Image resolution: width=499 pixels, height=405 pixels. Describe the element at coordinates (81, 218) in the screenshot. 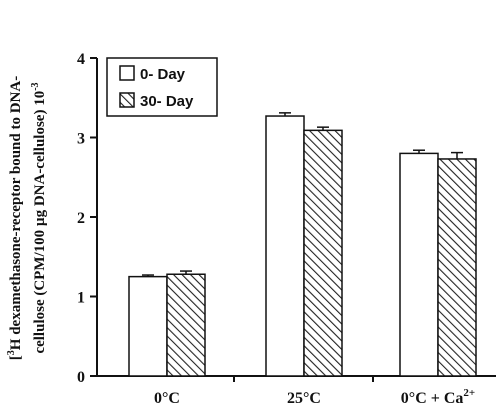

I see `y-tick-label: 2` at that location.